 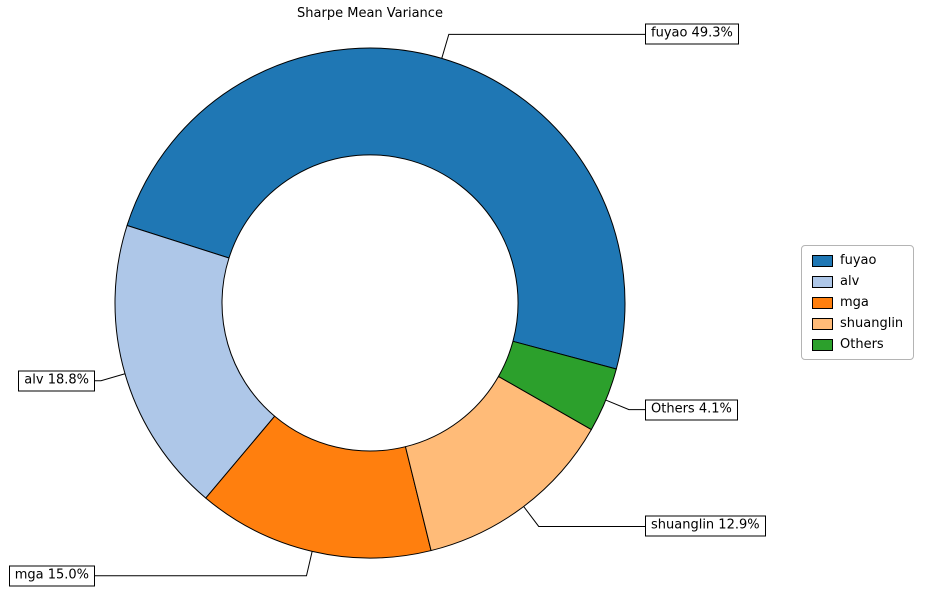 I want to click on slice-label-fuyao: fuyao 49.3%, so click(x=692, y=34).